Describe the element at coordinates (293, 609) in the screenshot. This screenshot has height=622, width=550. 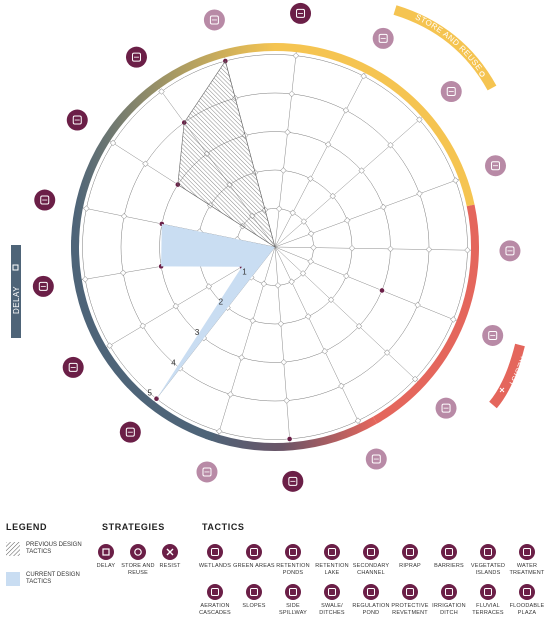
I see `tactic-label: SIDE SPILLWAY` at that location.